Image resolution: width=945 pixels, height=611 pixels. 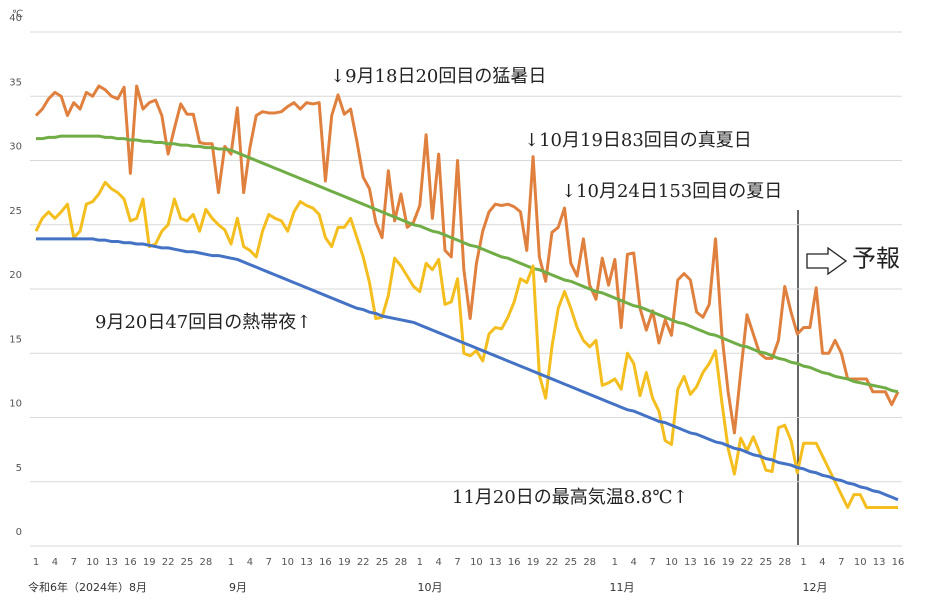 I want to click on y-tick-label: 30, so click(x=15, y=147).